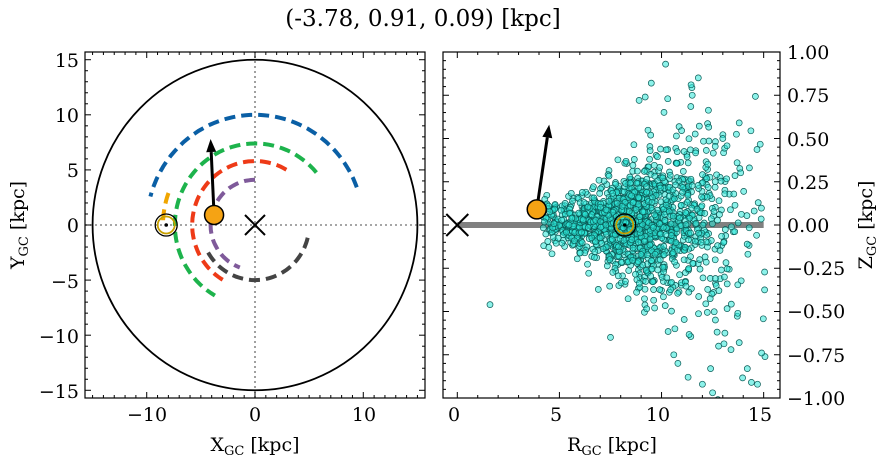 This screenshot has height=464, width=887. I want to click on right-xtick-label: 15, so click(760, 415).